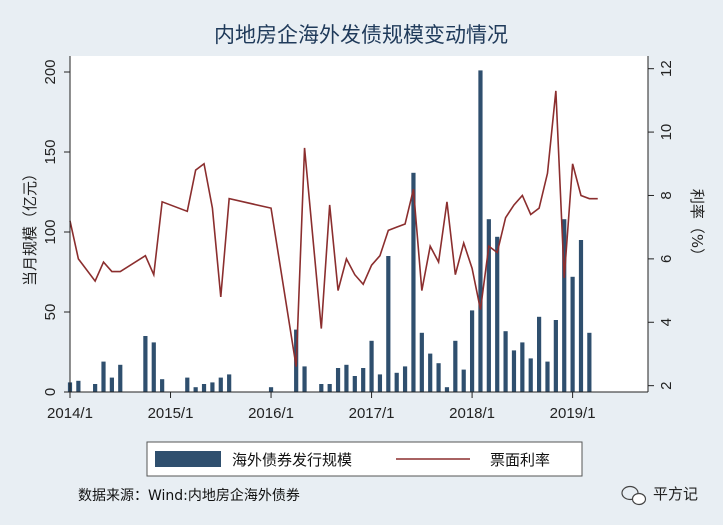 The width and height of the screenshot is (723, 525). Describe the element at coordinates (292, 460) in the screenshot. I see `legend-bar-label: 海外债券发行规模` at that location.